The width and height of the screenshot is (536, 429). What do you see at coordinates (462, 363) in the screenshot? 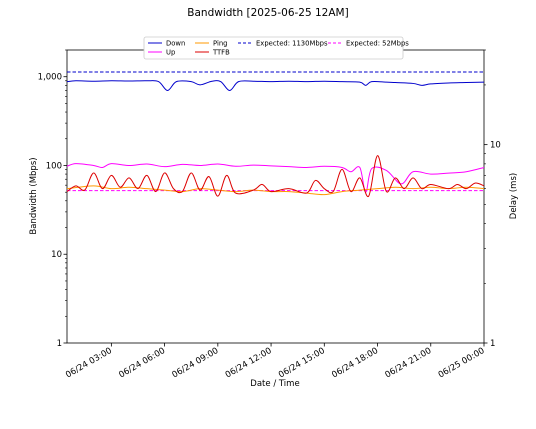
I see `x-tick-label: 06/25 00:00` at bounding box center [462, 363].